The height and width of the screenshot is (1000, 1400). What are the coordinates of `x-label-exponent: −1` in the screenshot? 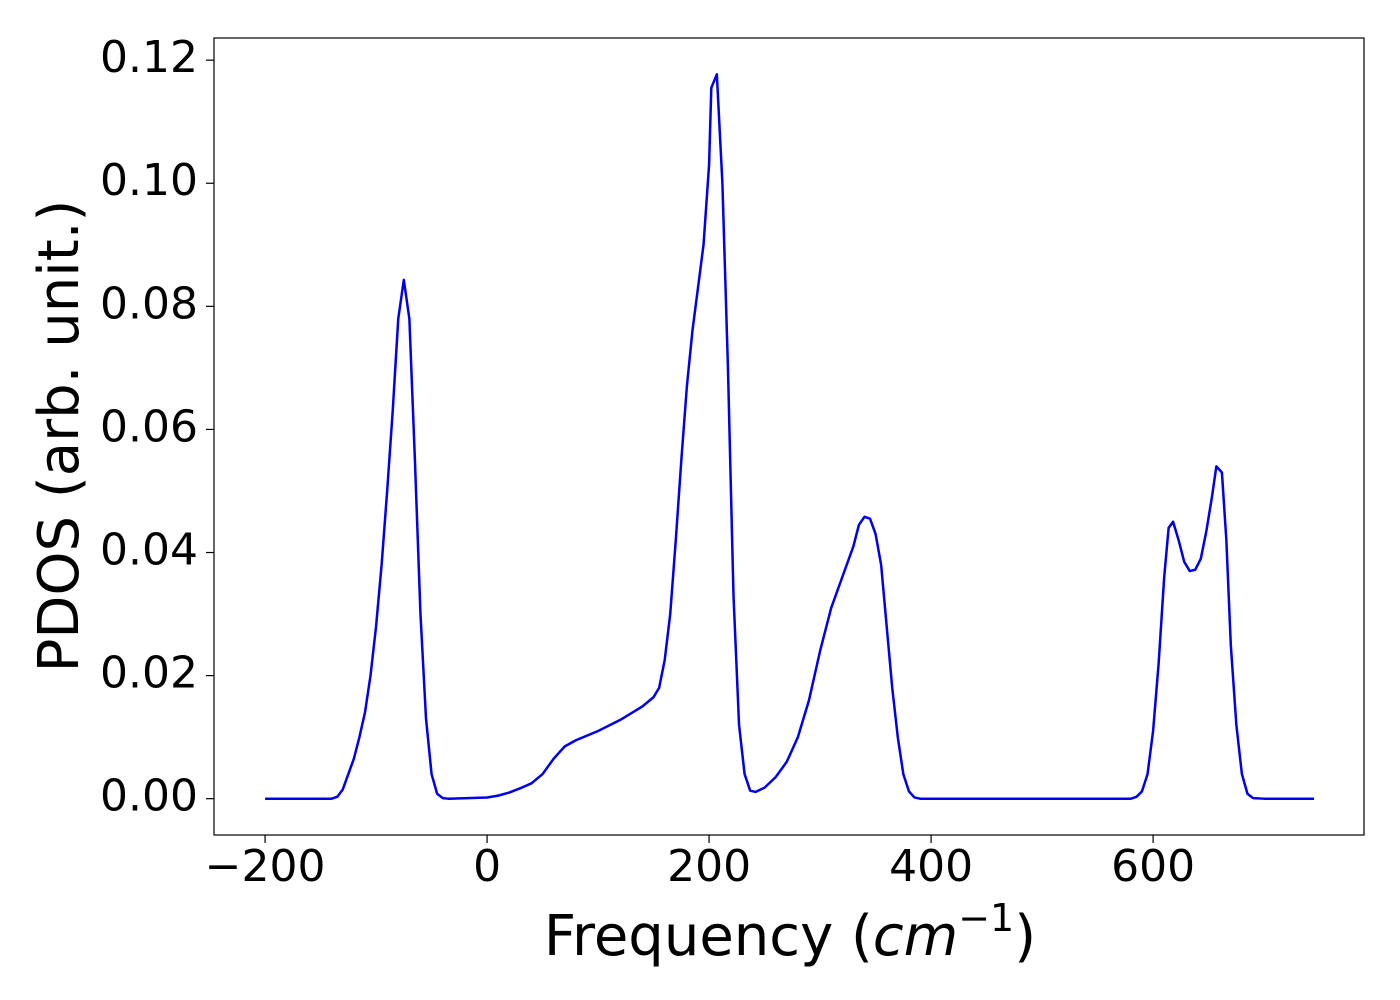 It's located at (986, 918).